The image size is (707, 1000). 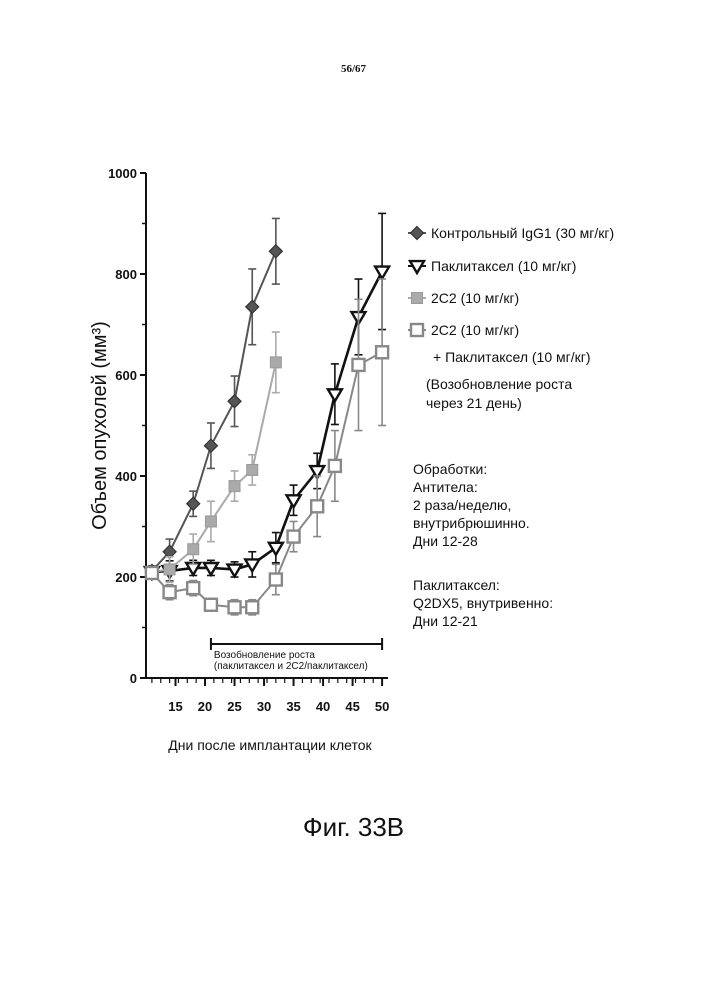 I want to click on x-tick-label: 15, so click(x=175, y=706).